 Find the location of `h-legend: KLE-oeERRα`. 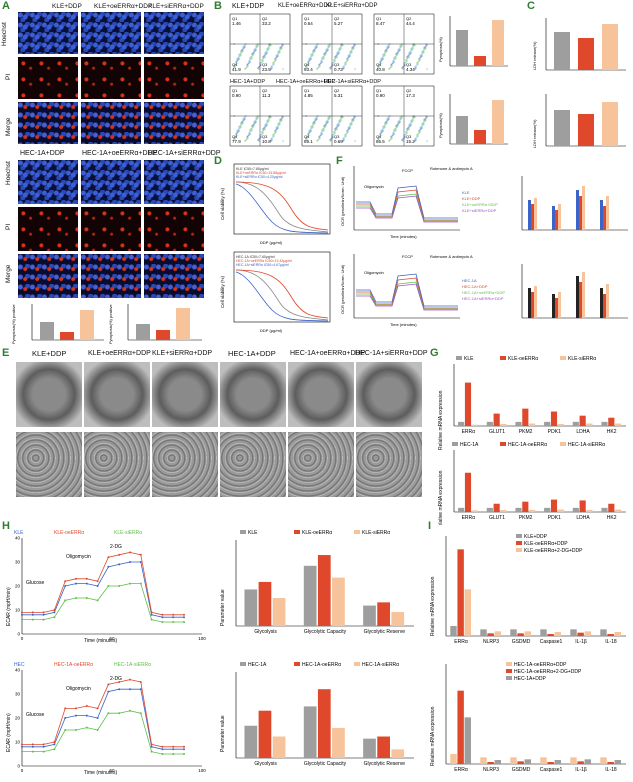

h-legend: KLE-oeERRα is located at coordinates (69, 533).